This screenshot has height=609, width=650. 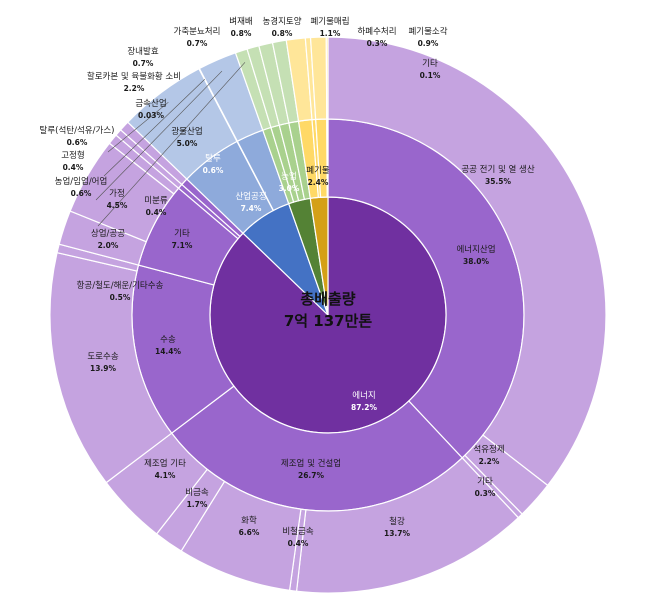 What do you see at coordinates (182, 245) in the screenshot?
I see `energy-other-value: 7.1%` at bounding box center [182, 245].